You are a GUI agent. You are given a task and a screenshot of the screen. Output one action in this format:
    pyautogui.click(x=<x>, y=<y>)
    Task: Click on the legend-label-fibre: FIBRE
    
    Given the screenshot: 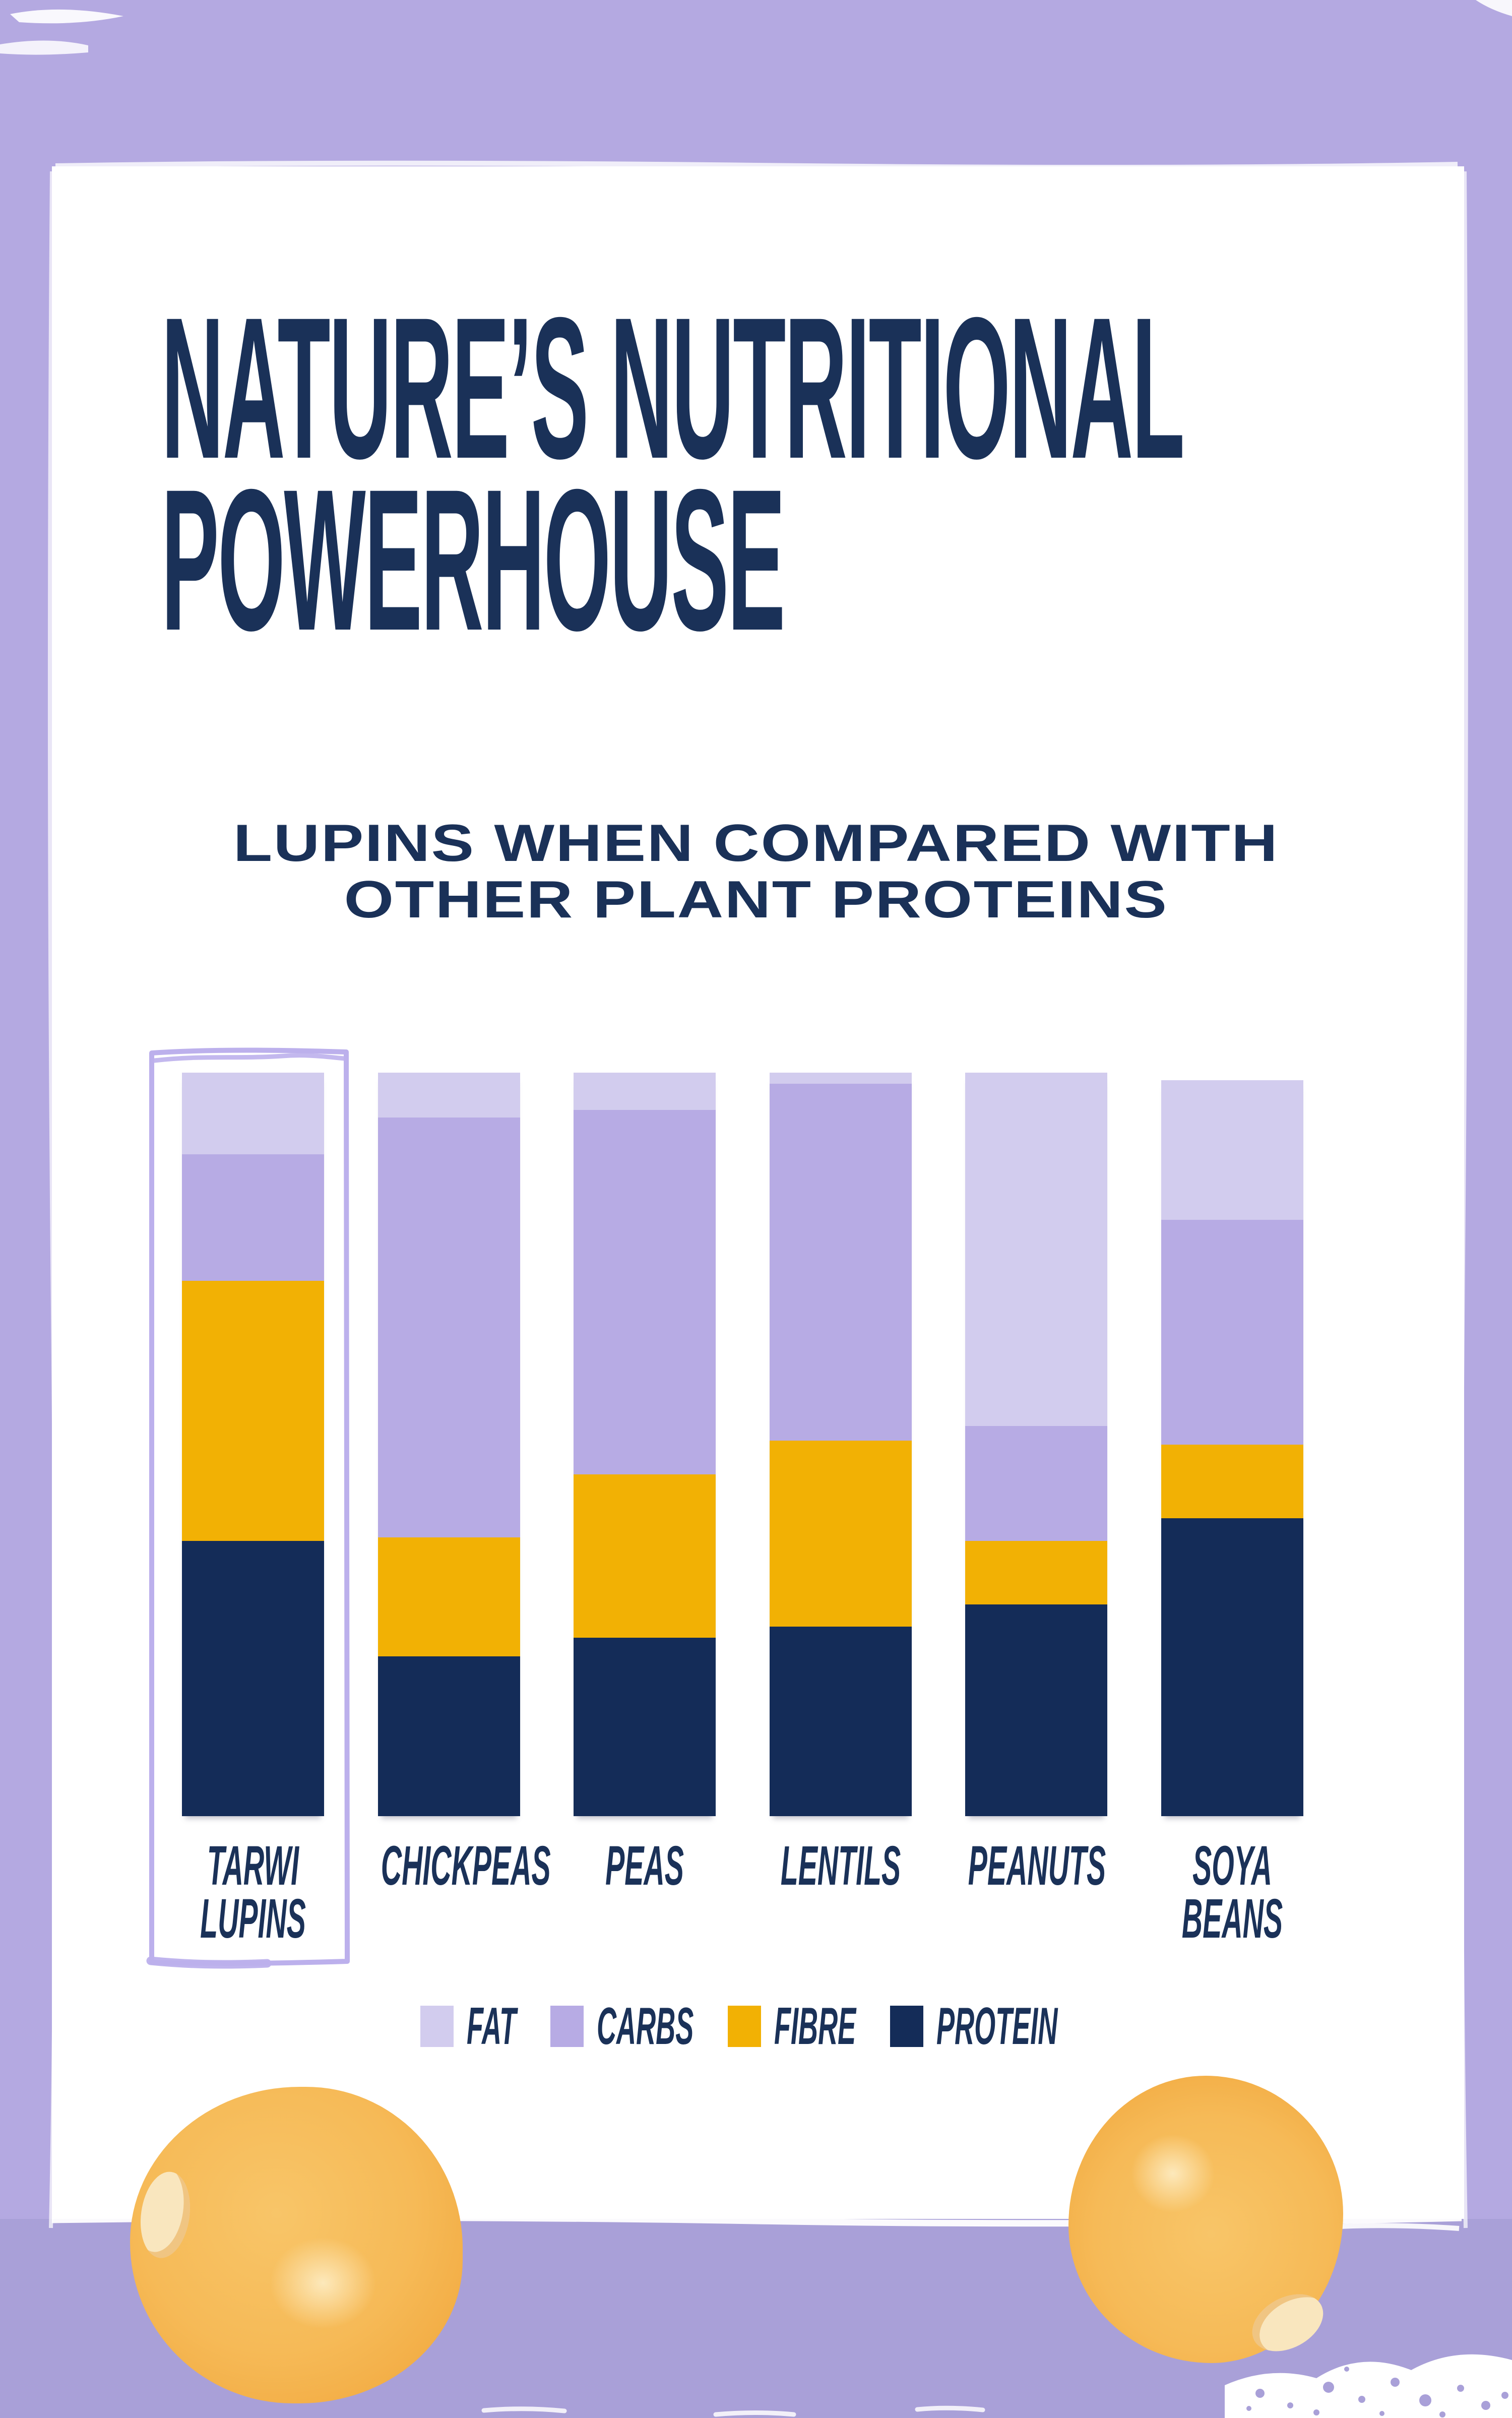 What is the action you would take?
    pyautogui.click(x=815, y=2026)
    